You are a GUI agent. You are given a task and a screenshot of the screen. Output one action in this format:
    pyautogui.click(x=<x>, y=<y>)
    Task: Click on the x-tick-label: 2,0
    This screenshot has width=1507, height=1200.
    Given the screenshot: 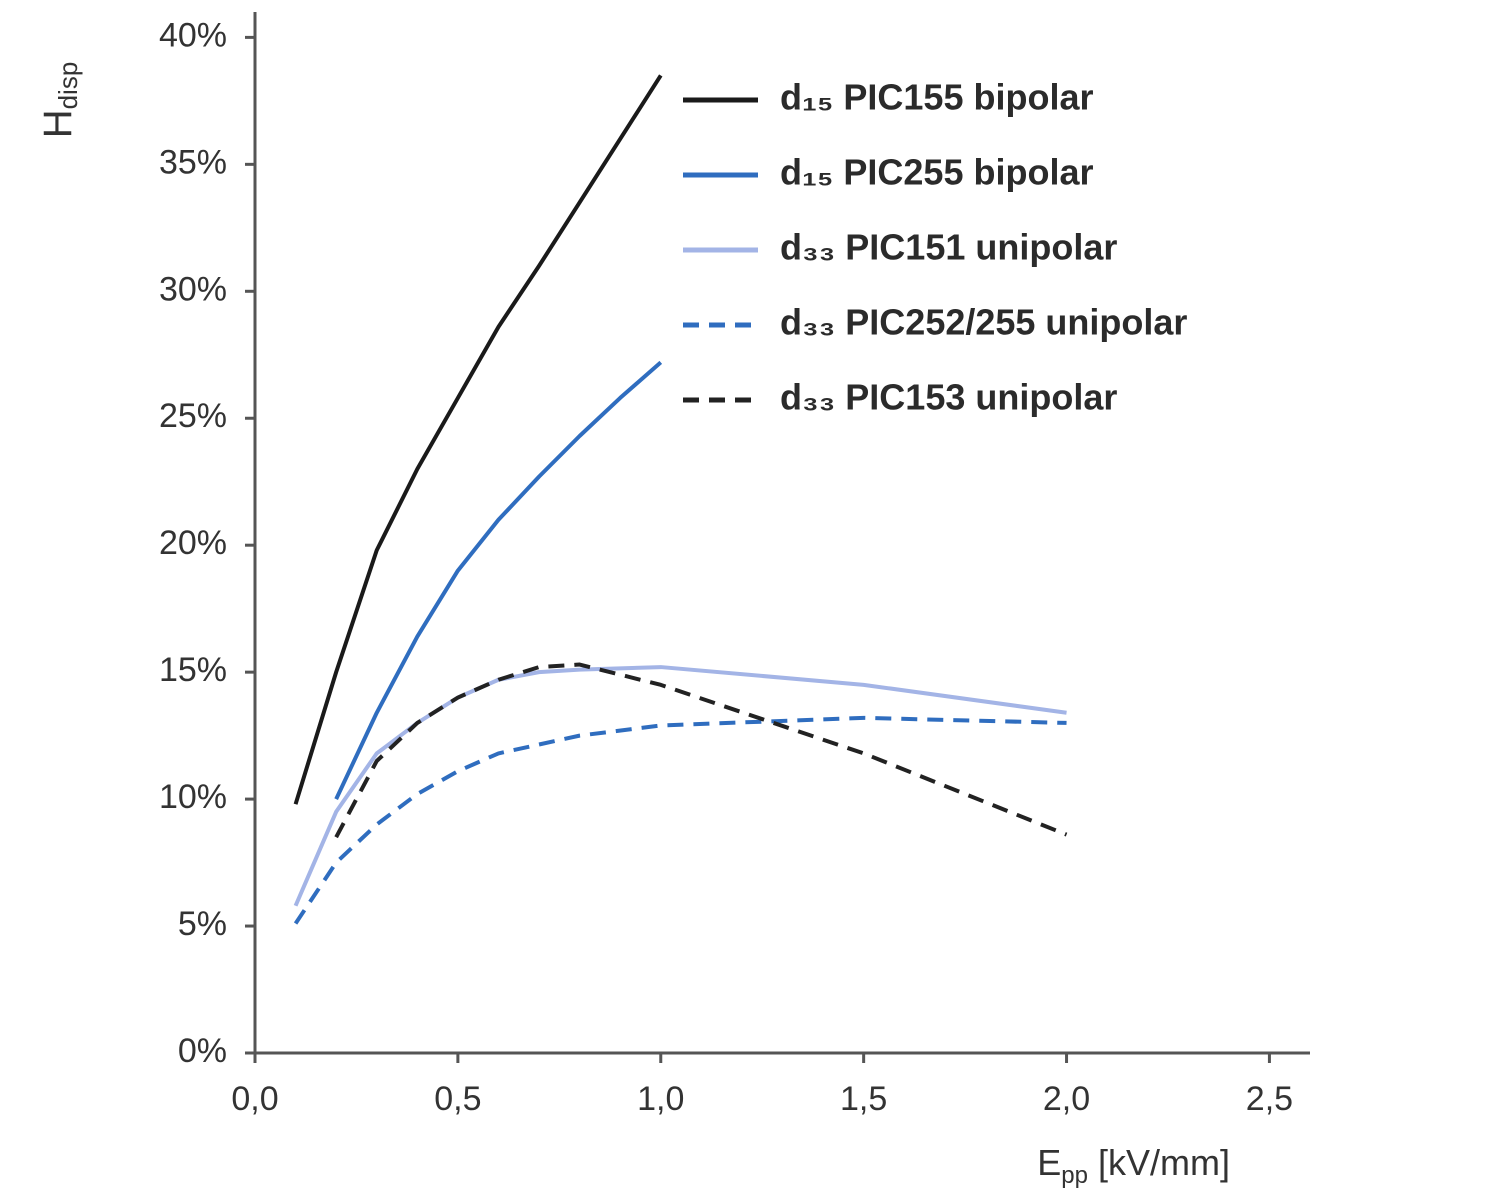 What is the action you would take?
    pyautogui.click(x=1066, y=1099)
    